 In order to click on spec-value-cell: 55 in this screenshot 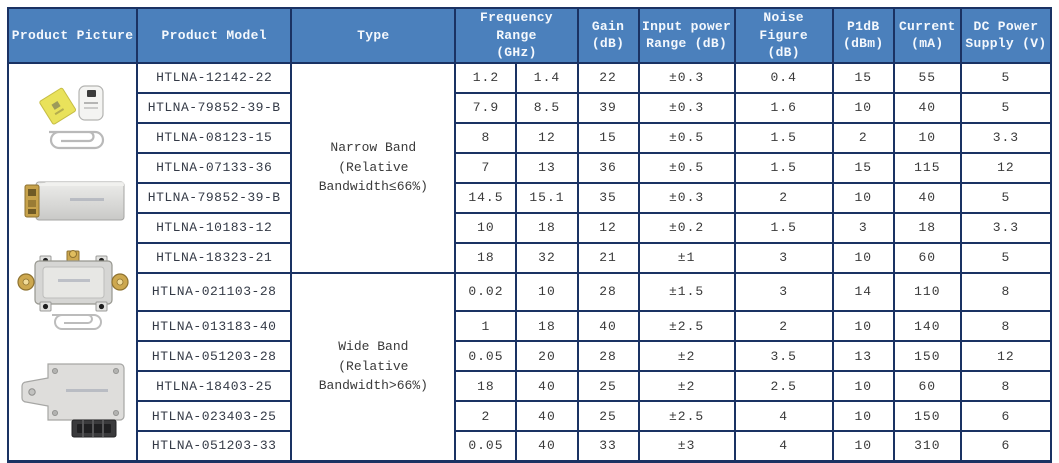, I will do `click(927, 77)`.